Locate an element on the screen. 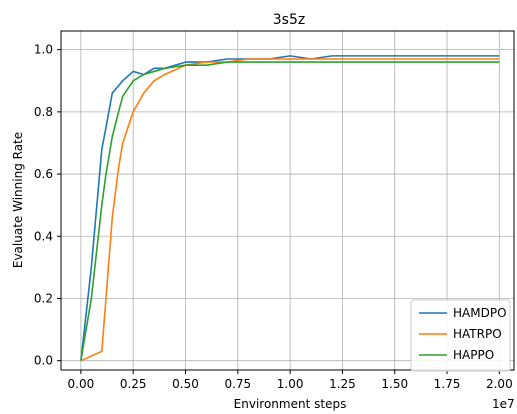 Image resolution: width=517 pixels, height=414 pixels. x-tick-label: 1.00 is located at coordinates (290, 384).